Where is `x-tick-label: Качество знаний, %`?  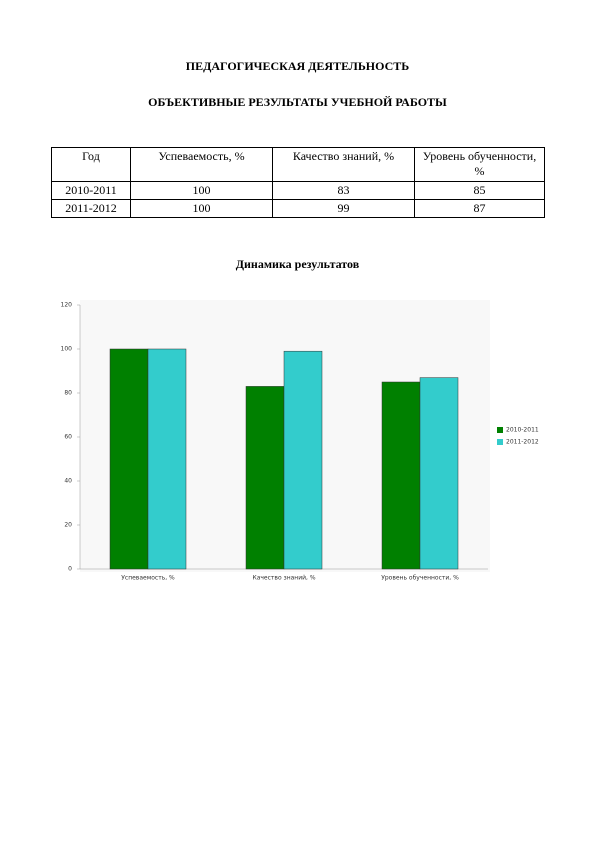 x-tick-label: Качество знаний, % is located at coordinates (283, 578).